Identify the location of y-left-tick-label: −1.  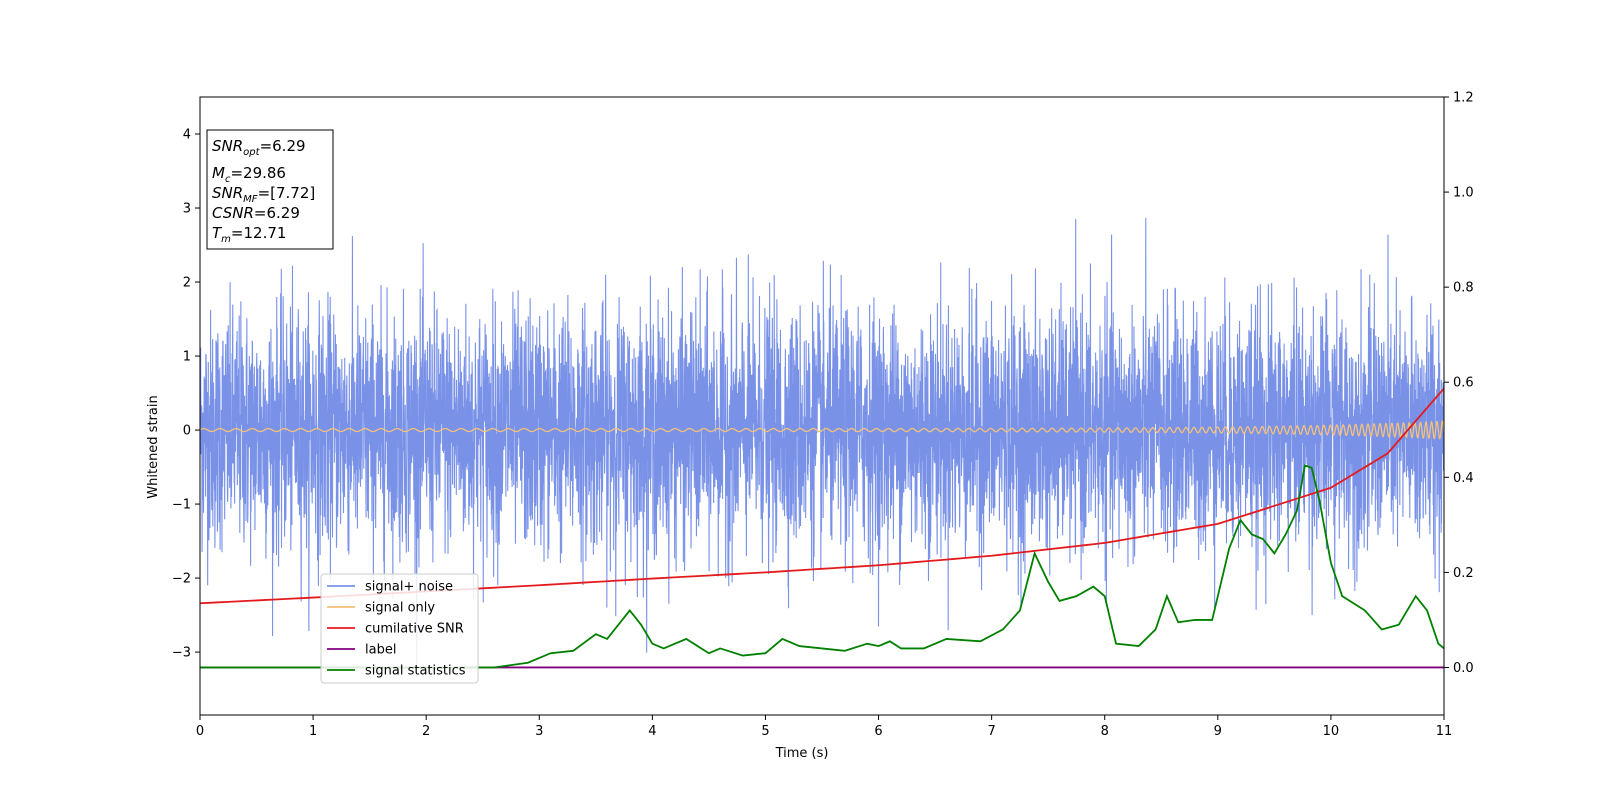
(181, 505).